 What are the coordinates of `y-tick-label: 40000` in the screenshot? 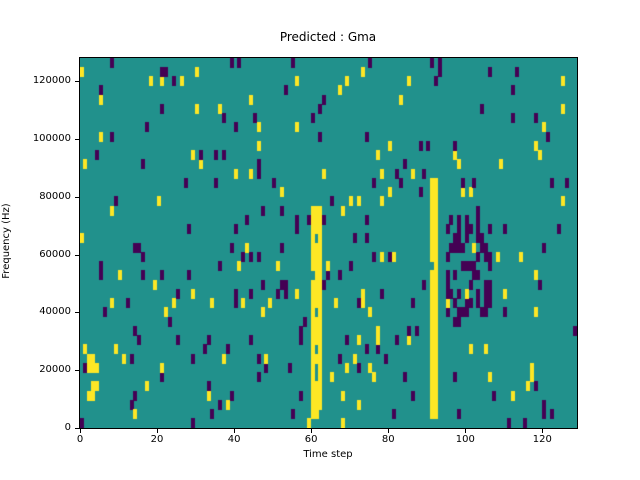 It's located at (55, 312).